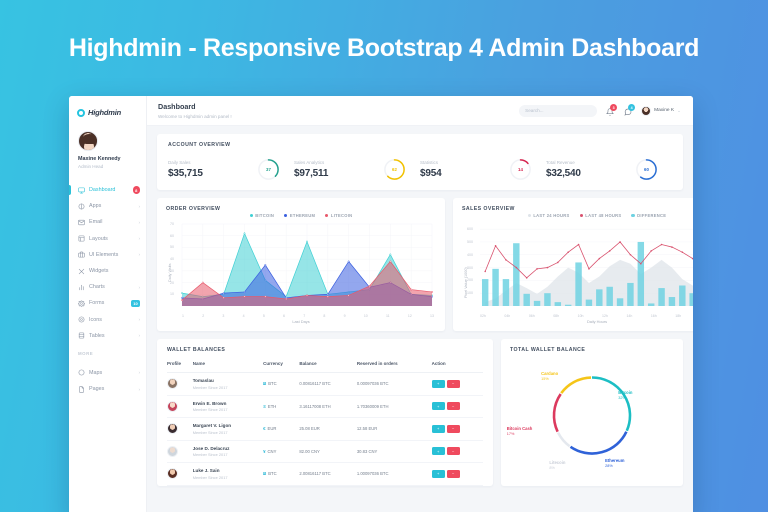 The width and height of the screenshot is (768, 512). What do you see at coordinates (195, 116) in the screenshot?
I see `topbar-subtitle: Welcome to Highdmin admin panel !` at bounding box center [195, 116].